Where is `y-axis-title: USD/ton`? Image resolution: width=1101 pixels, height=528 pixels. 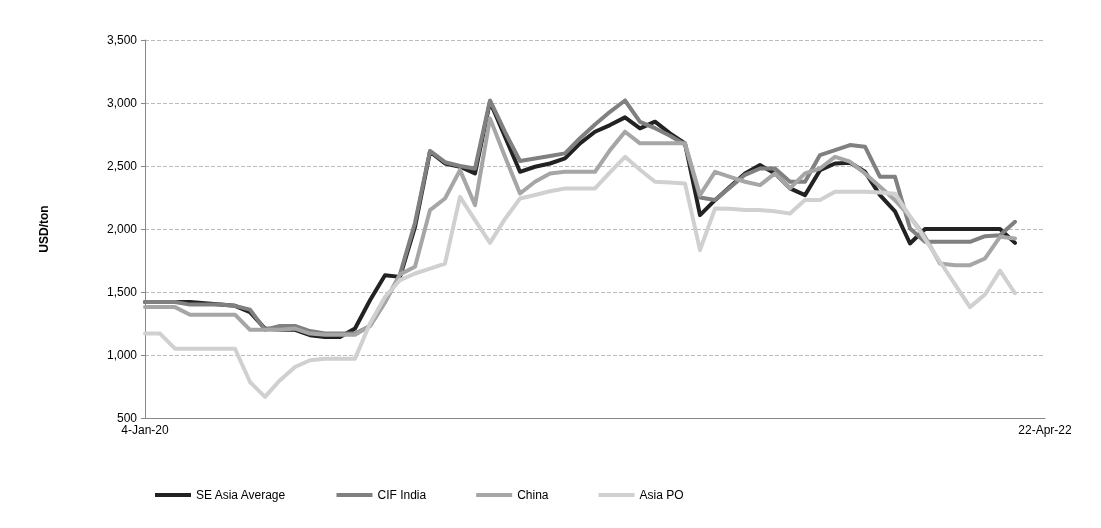 y-axis-title: USD/ton is located at coordinates (44, 229).